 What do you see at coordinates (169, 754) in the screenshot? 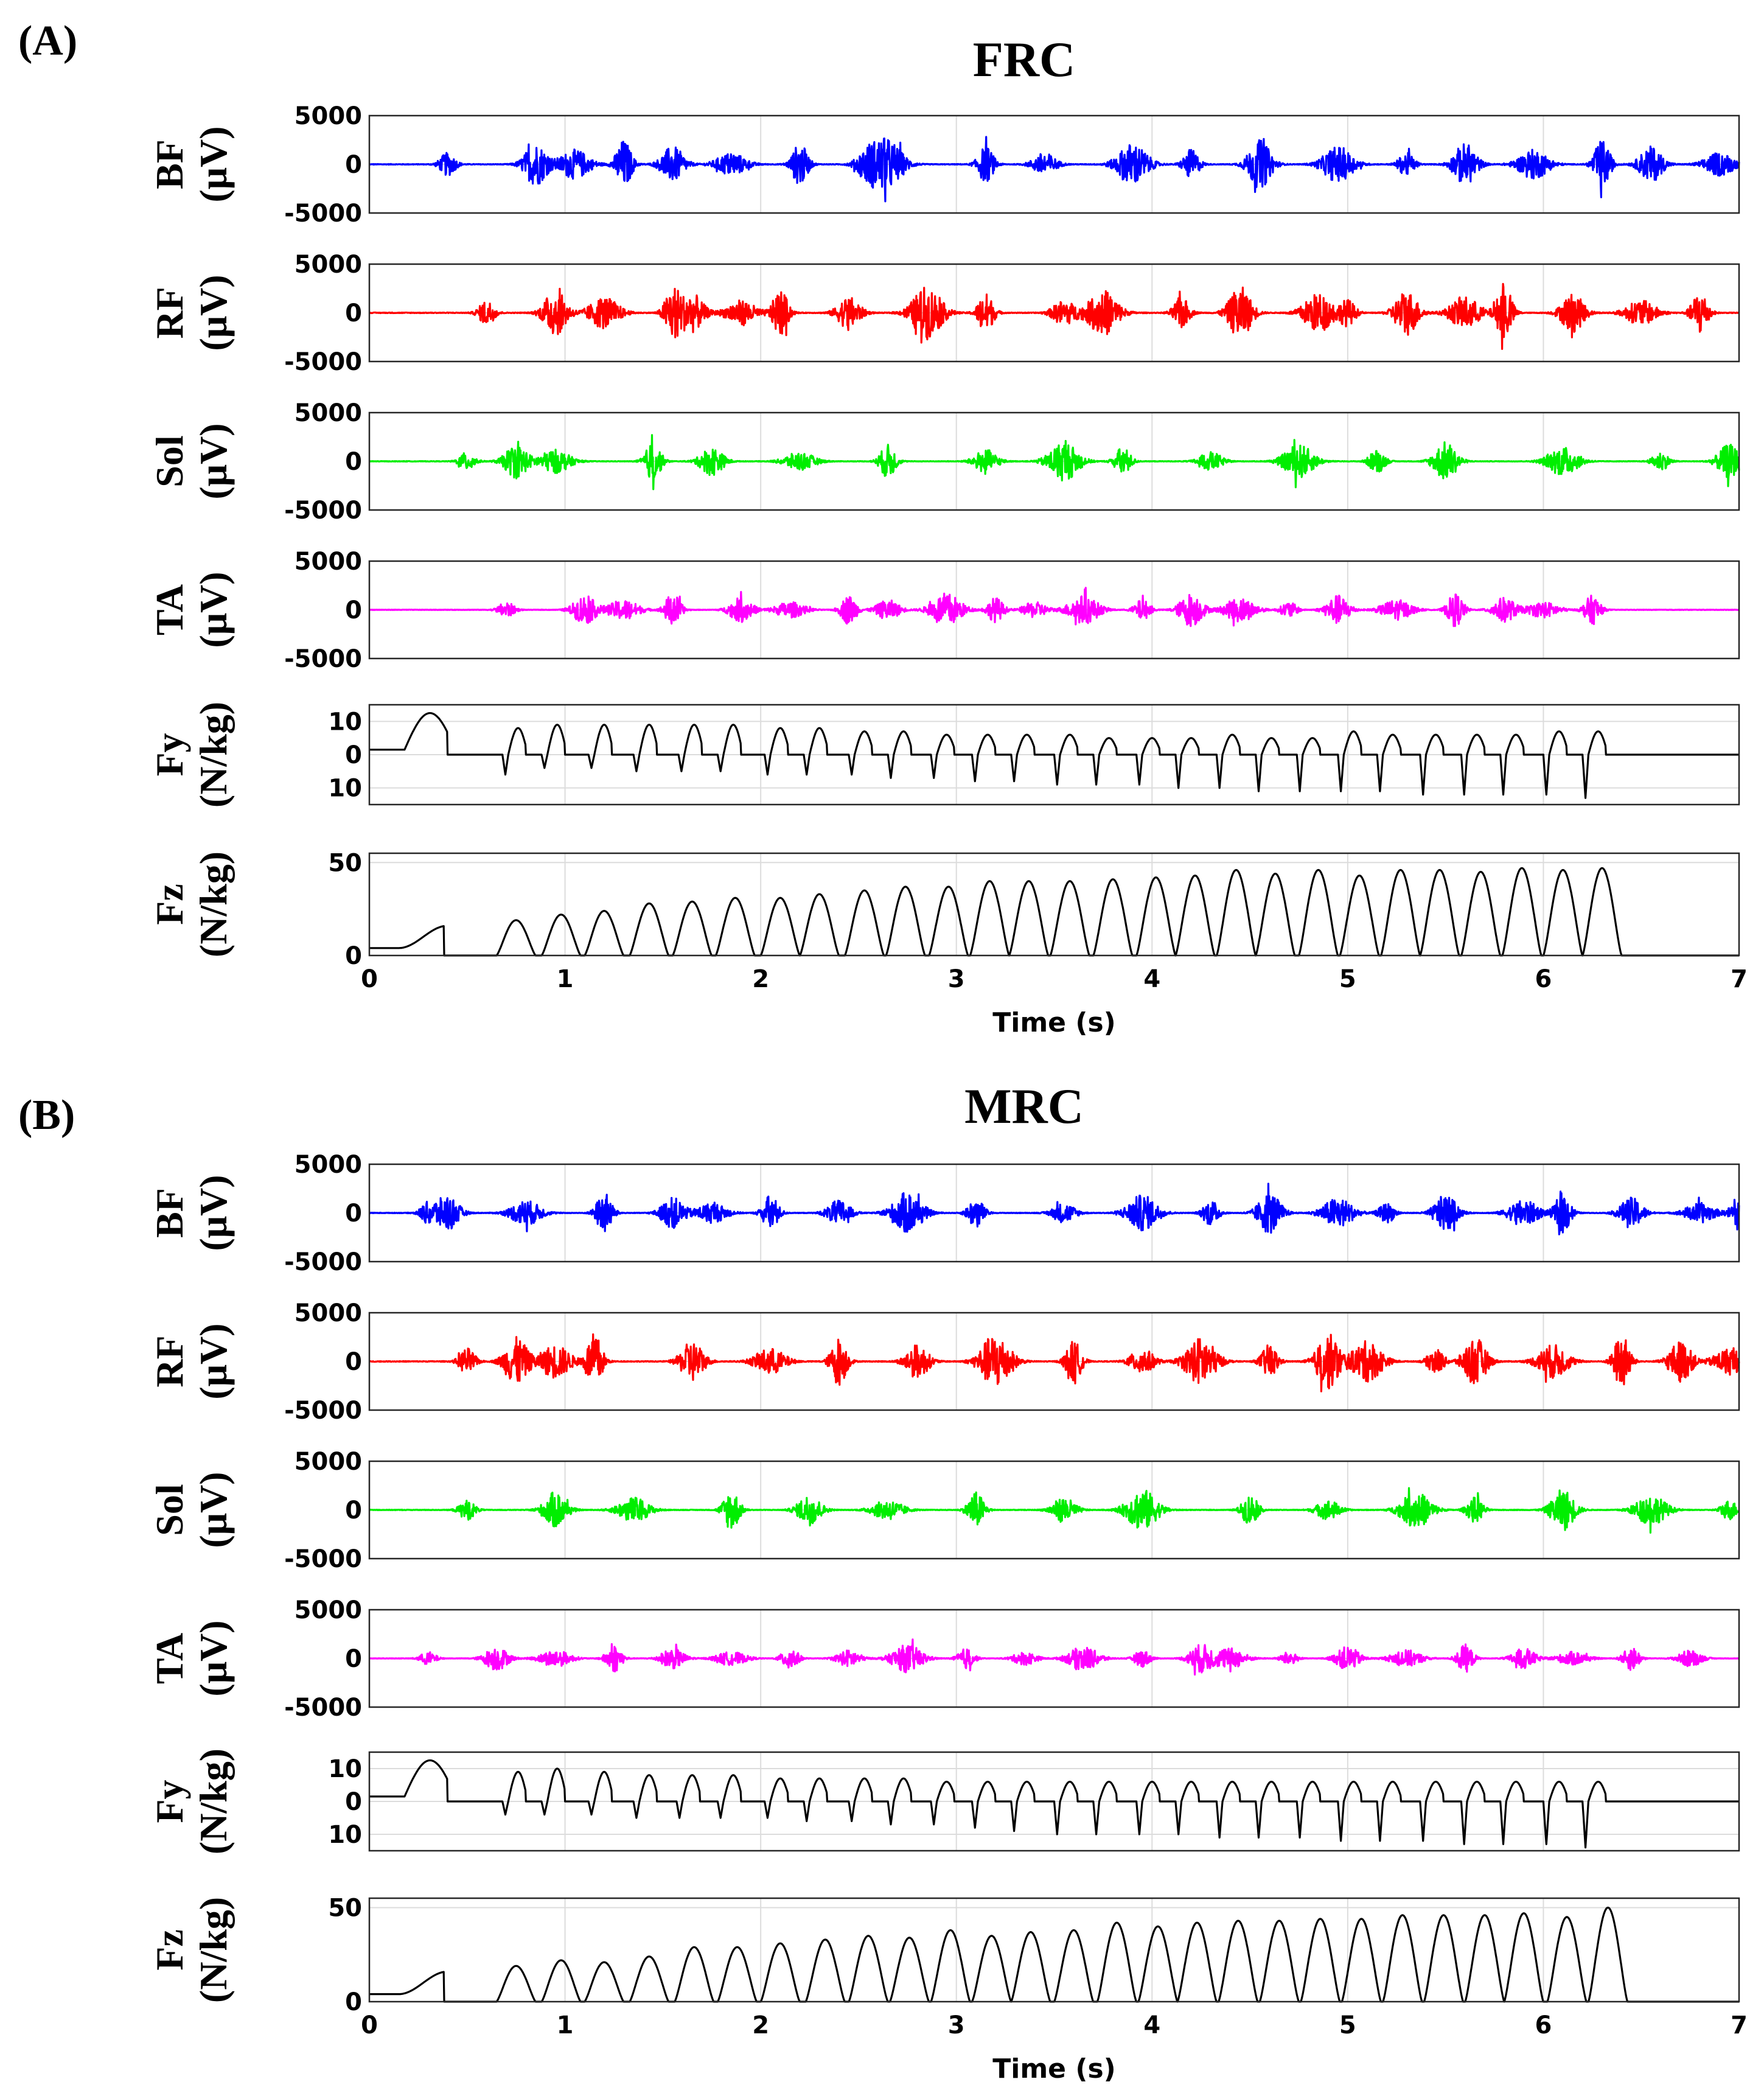
I see `y-axis-channel-label: Fy` at bounding box center [169, 754].